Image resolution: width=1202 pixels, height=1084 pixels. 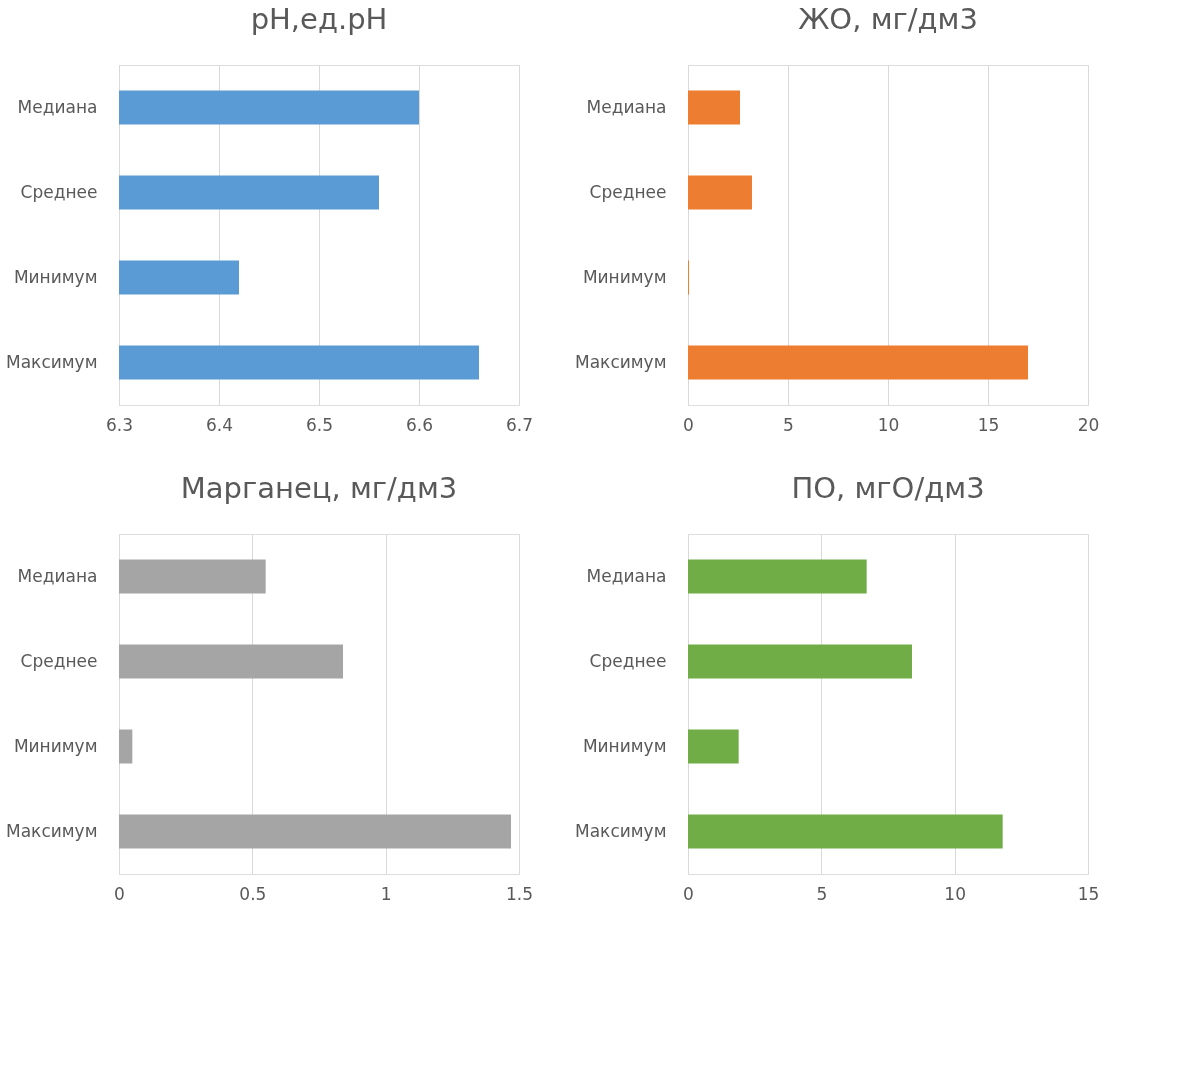 What do you see at coordinates (319, 19) in the screenshot?
I see `chart-title: pH,ед.pH` at bounding box center [319, 19].